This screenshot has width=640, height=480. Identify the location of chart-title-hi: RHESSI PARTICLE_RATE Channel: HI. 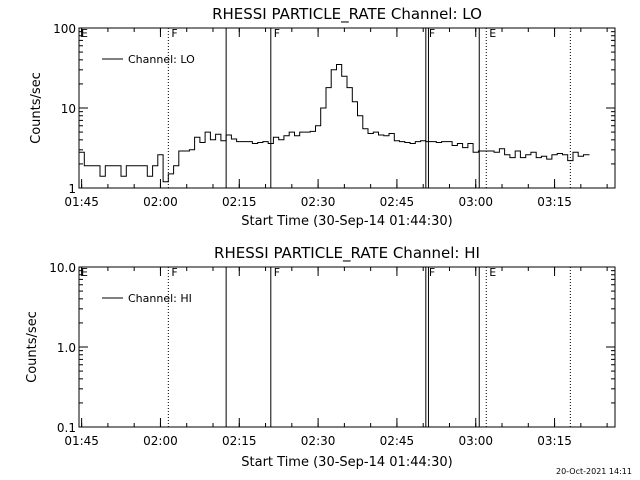
(347, 253).